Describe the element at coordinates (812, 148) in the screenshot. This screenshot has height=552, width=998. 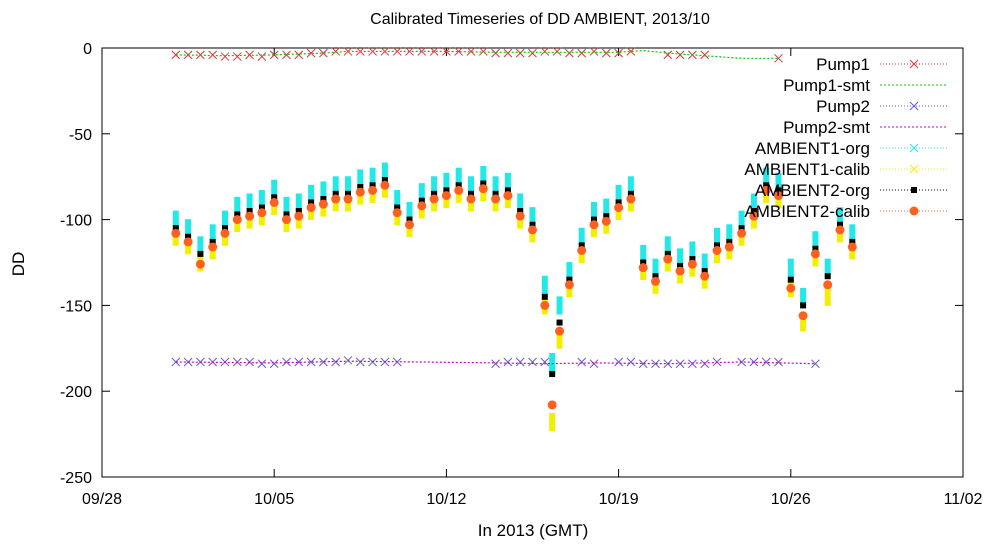
I see `legend-label: AMBIENT1-org` at that location.